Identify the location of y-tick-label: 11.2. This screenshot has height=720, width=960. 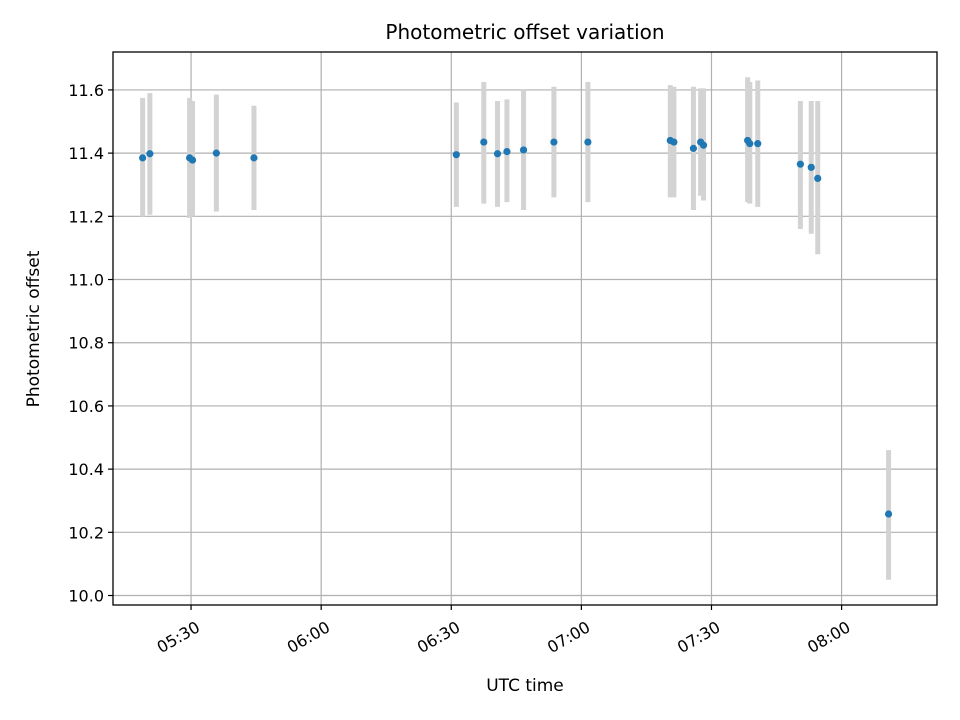
(86, 216).